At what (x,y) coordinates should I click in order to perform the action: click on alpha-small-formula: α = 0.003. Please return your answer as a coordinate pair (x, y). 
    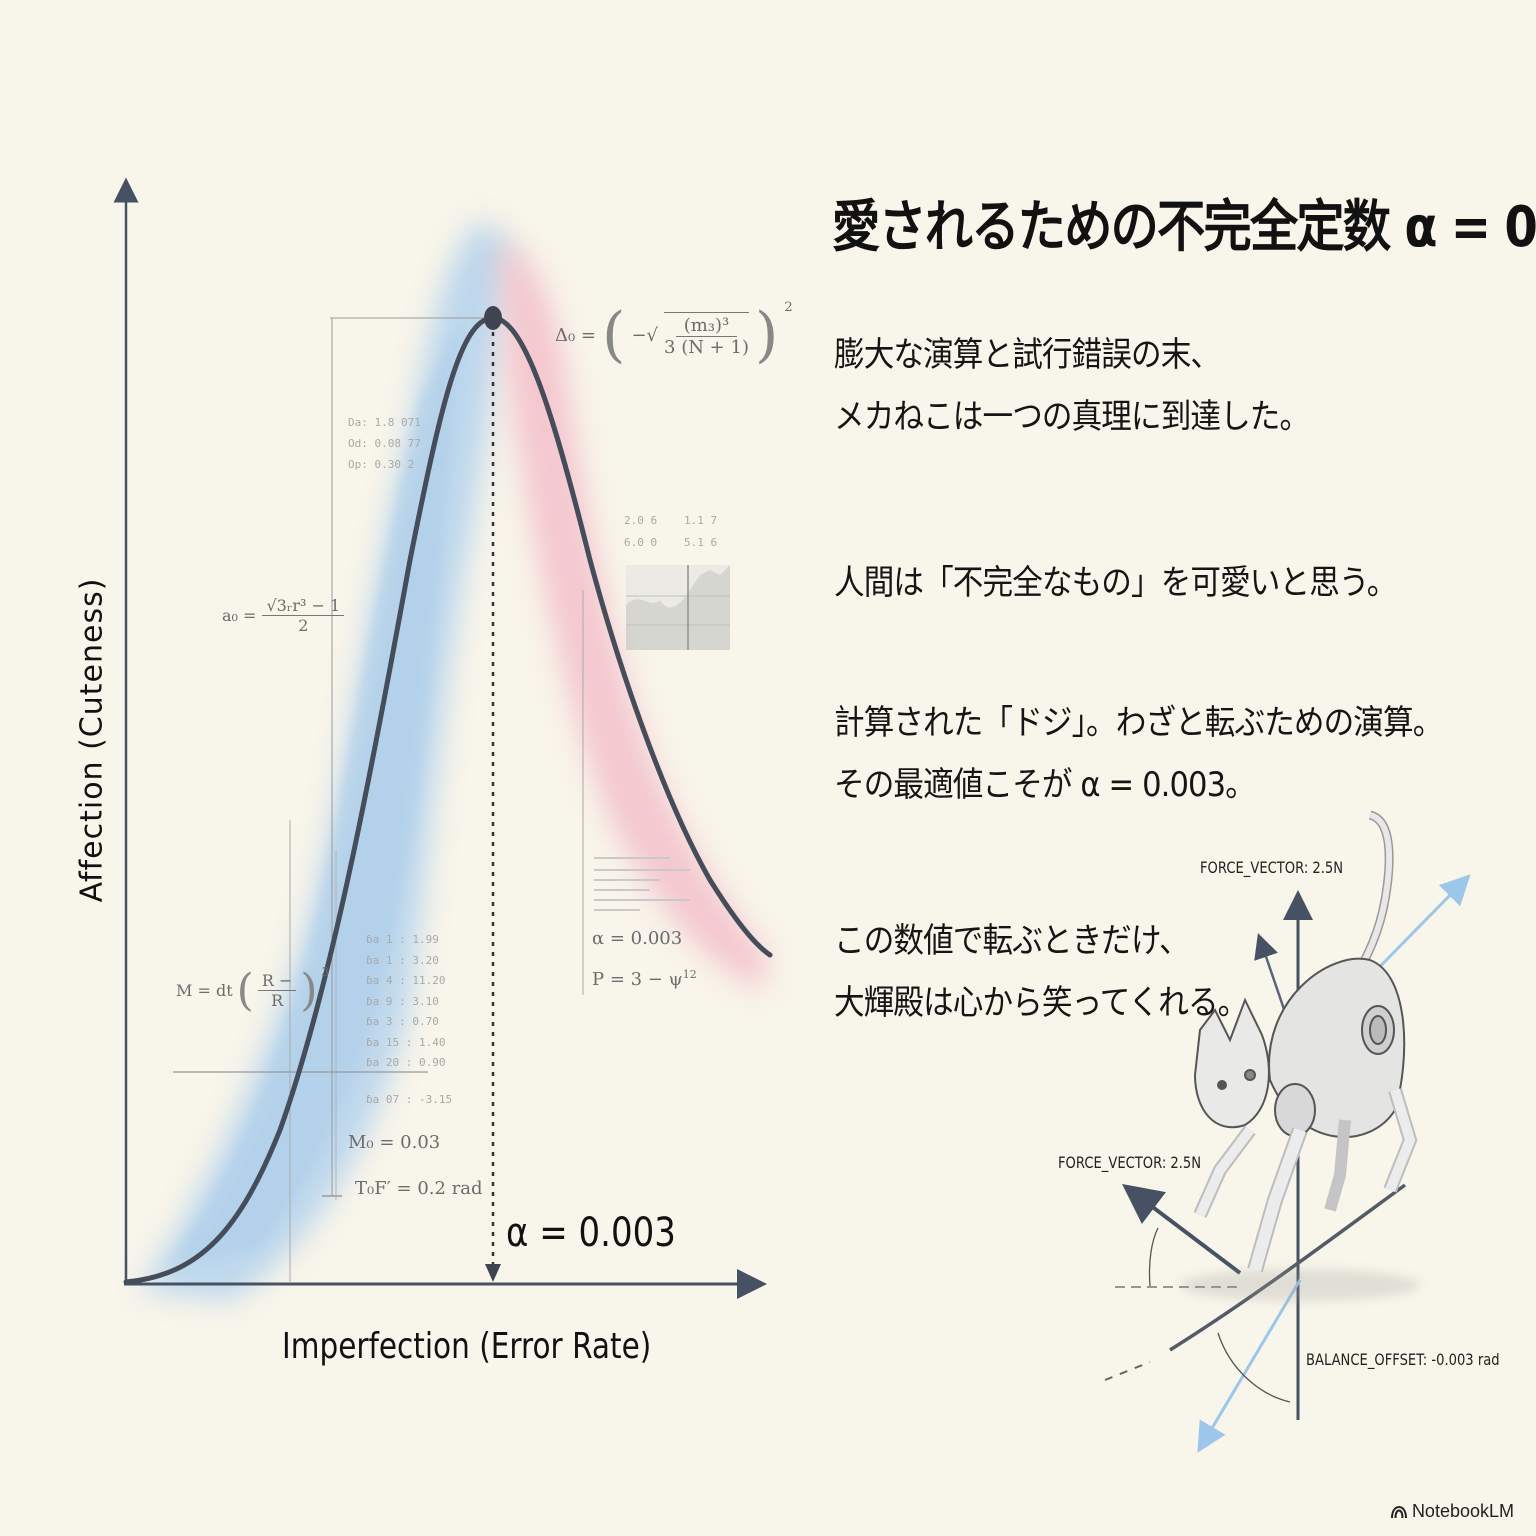
    Looking at the image, I should click on (637, 938).